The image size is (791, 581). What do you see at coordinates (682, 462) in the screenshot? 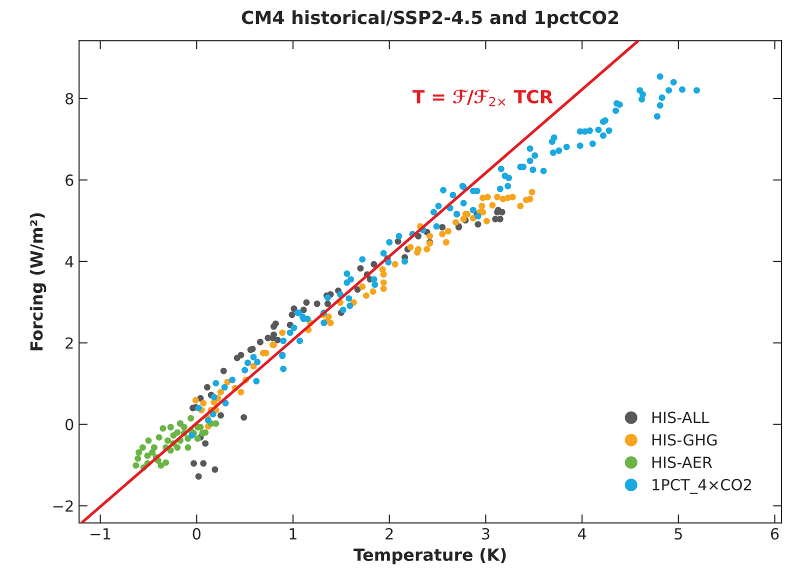
I see `legend-label: HIS-AER` at bounding box center [682, 462].